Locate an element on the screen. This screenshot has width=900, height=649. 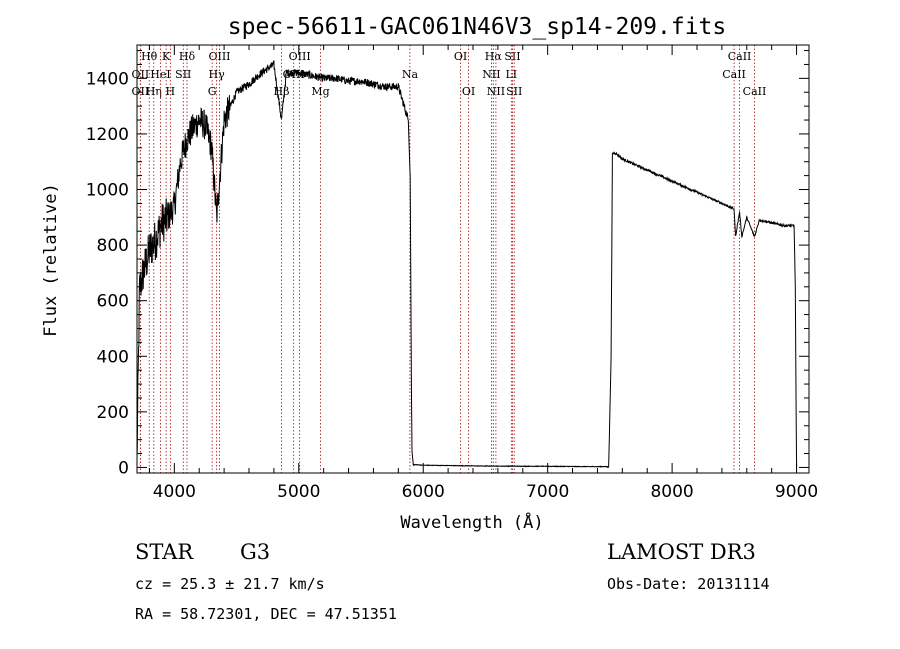
survey-name: LAMOST DR3 is located at coordinates (681, 552).